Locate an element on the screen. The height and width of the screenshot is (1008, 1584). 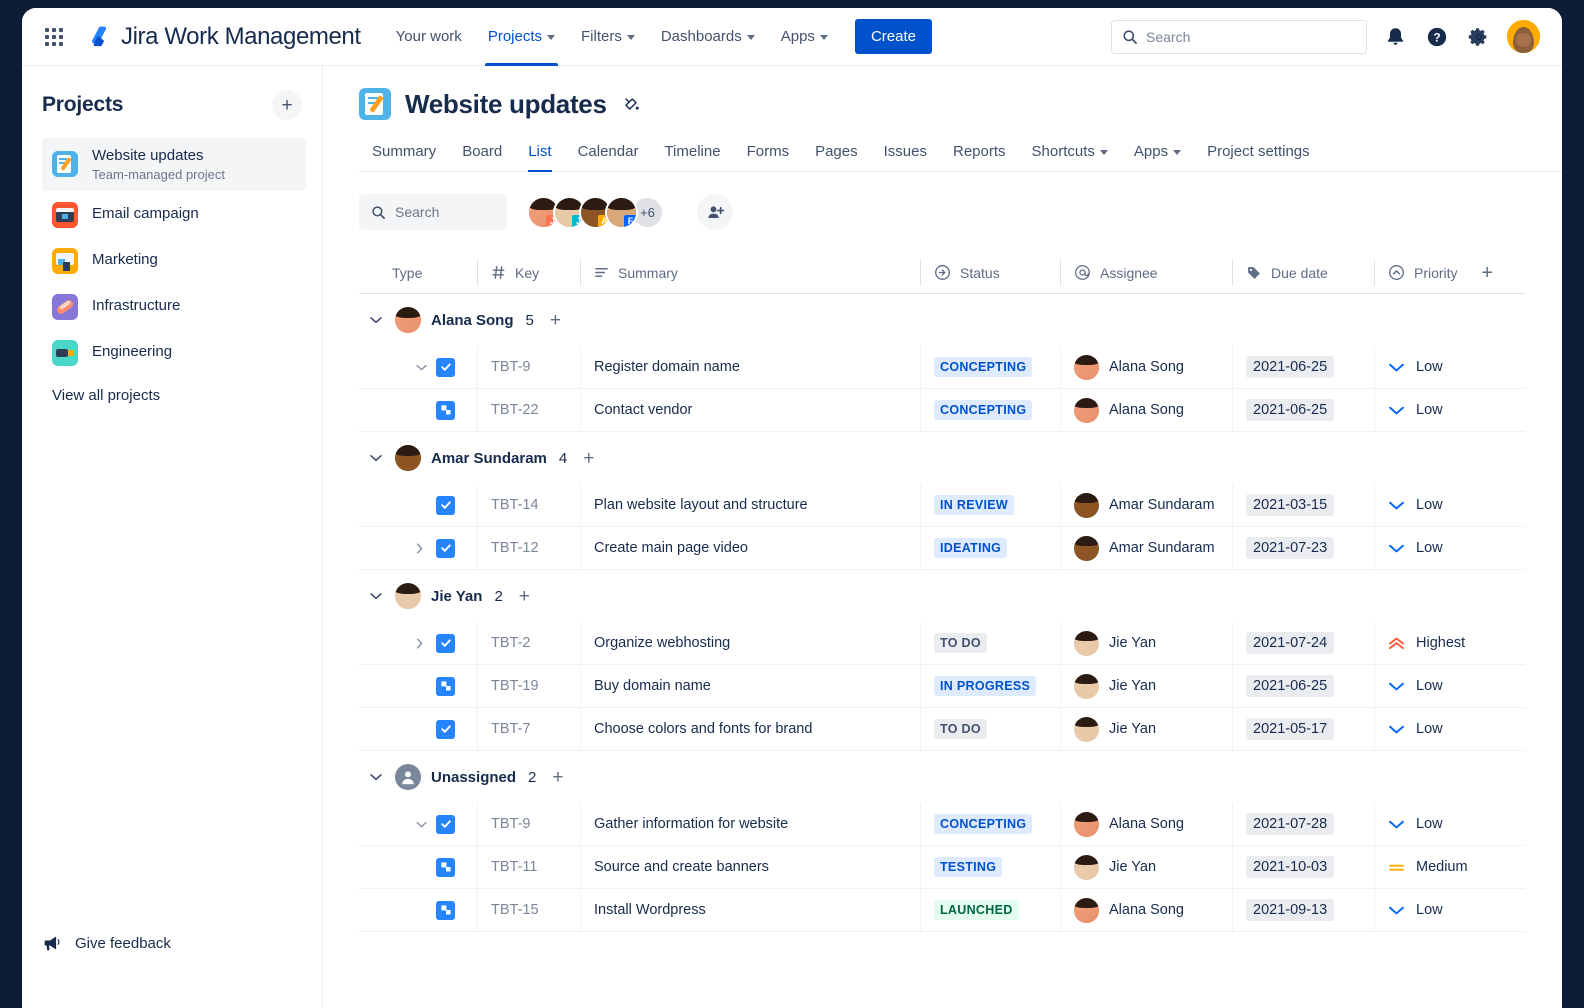
group-header-jie-yan: Jie Yan 2 + is located at coordinates (942, 596).